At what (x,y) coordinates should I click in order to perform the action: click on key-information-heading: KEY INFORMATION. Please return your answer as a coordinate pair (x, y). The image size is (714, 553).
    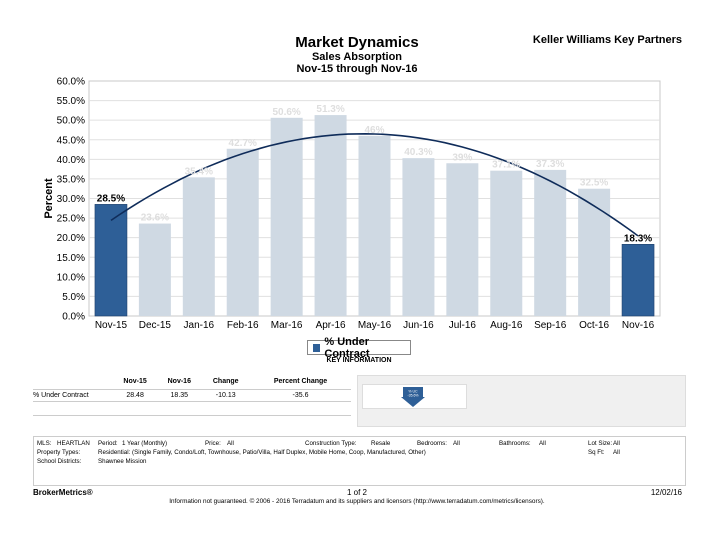
    Looking at the image, I should click on (359, 360).